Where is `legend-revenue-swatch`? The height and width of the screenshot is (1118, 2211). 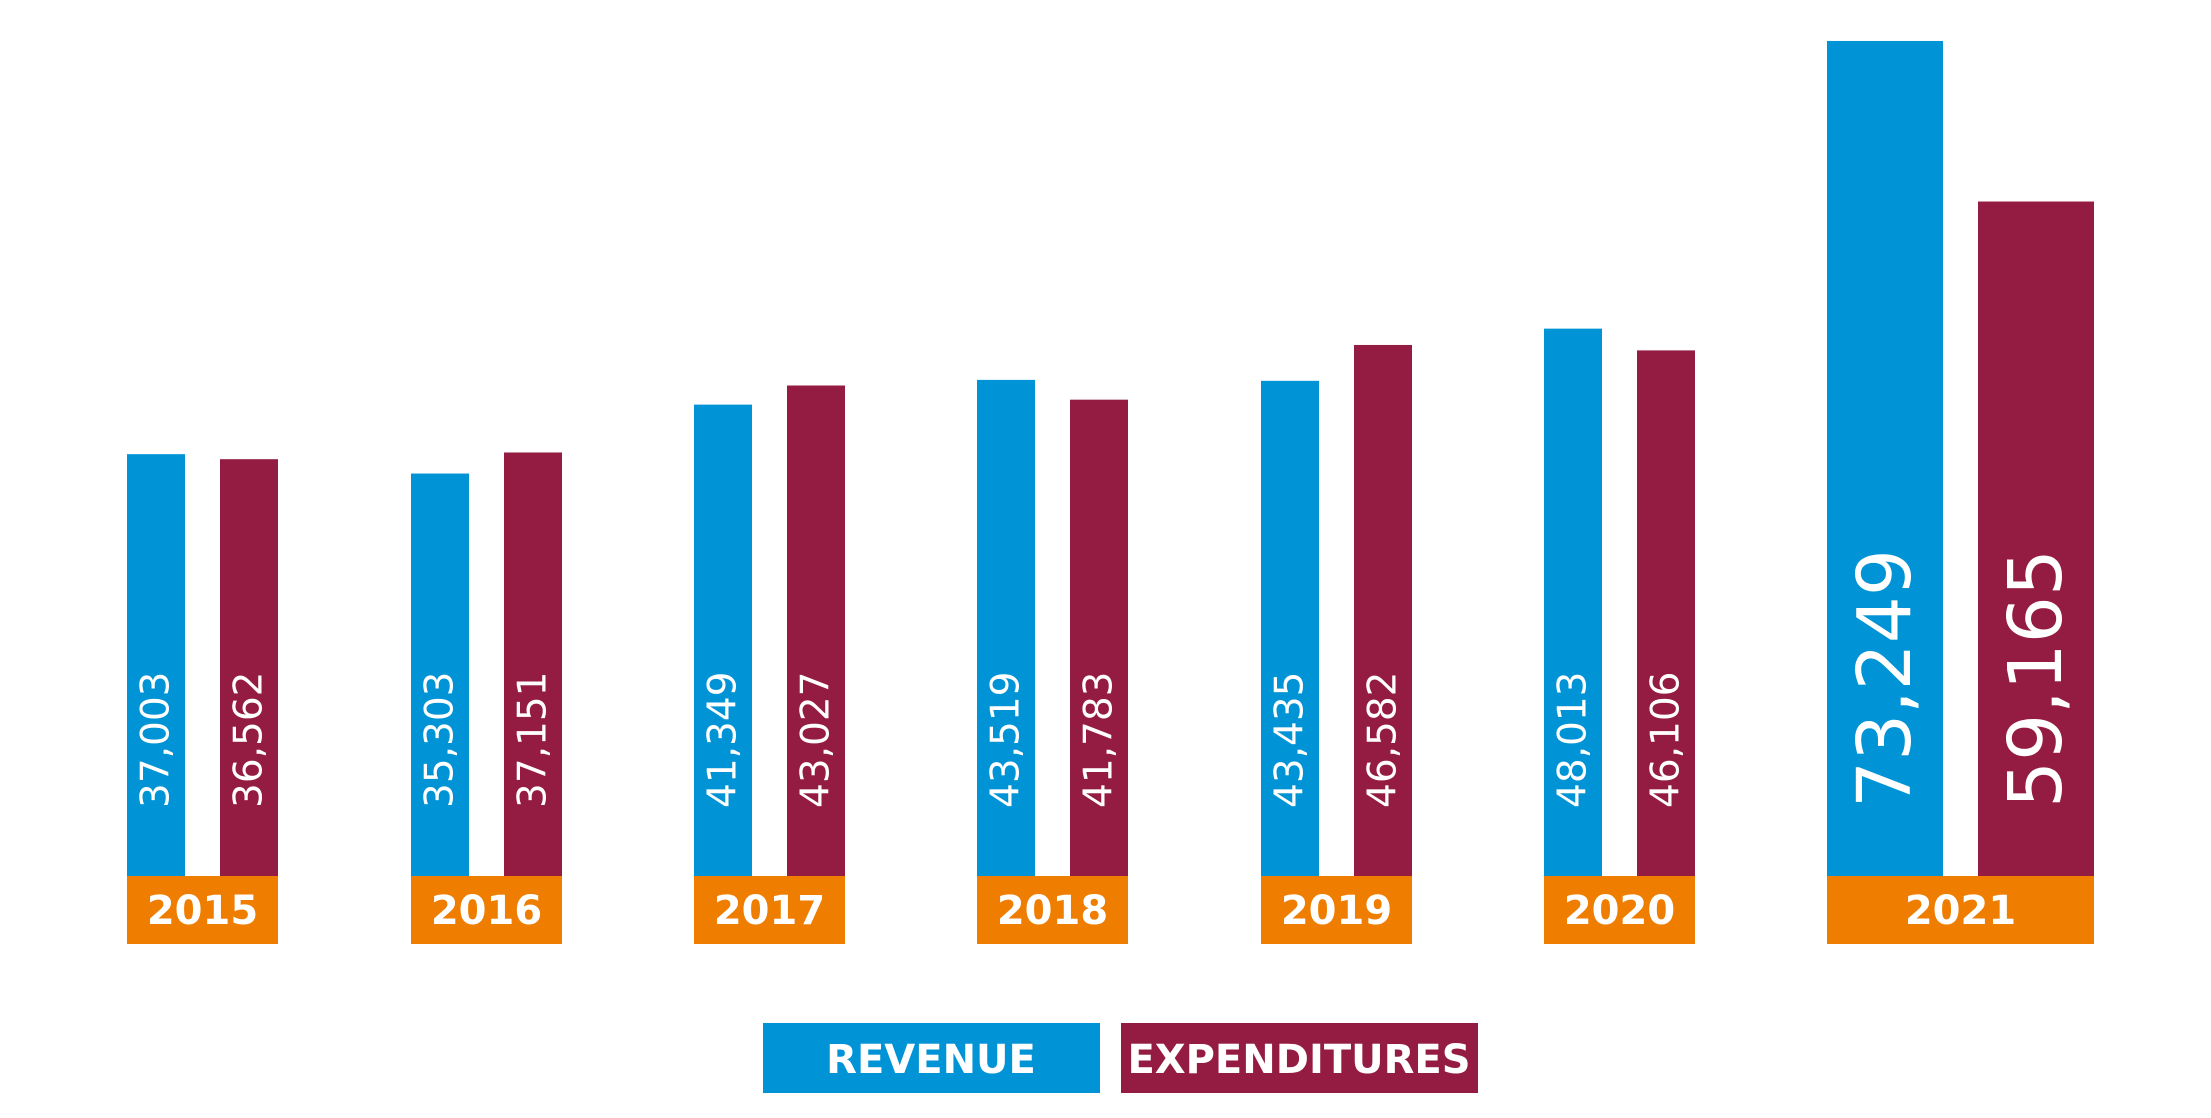 legend-revenue-swatch is located at coordinates (931, 1058).